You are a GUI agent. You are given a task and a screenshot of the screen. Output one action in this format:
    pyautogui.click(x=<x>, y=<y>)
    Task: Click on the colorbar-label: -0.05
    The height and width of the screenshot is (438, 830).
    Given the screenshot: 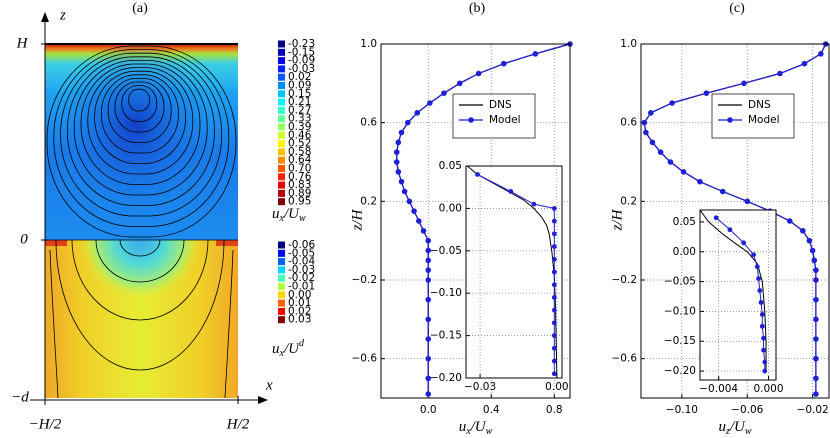 What is the action you would take?
    pyautogui.click(x=301, y=253)
    